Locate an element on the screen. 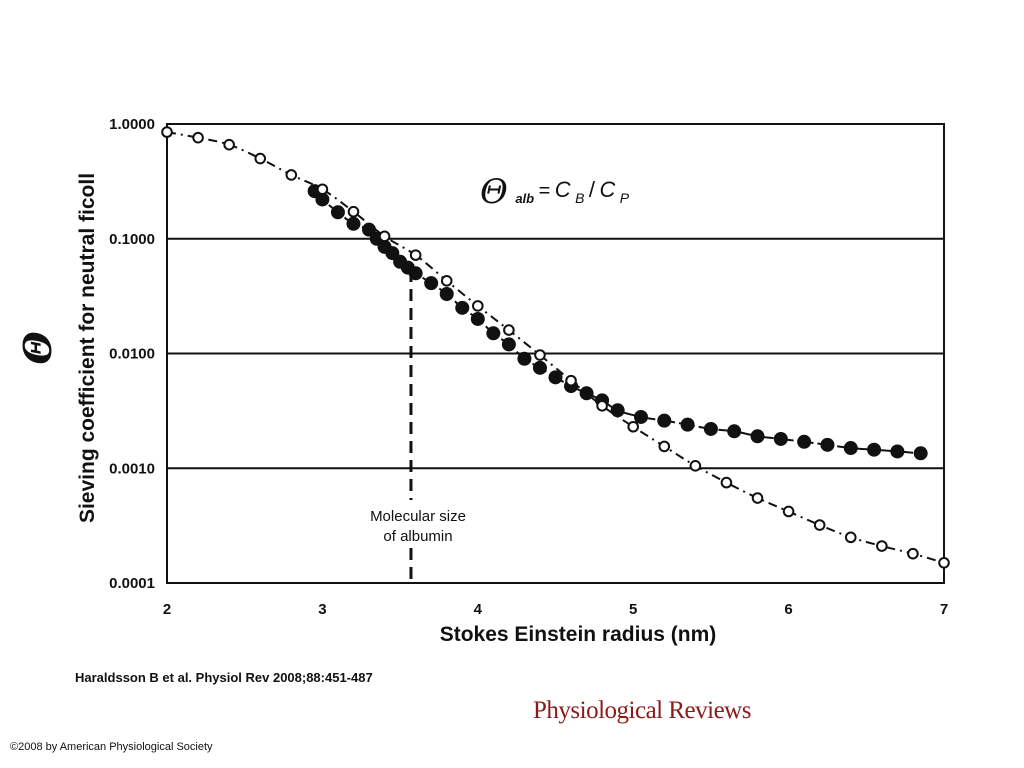  y-tick-label: 0.0100 is located at coordinates (132, 354).